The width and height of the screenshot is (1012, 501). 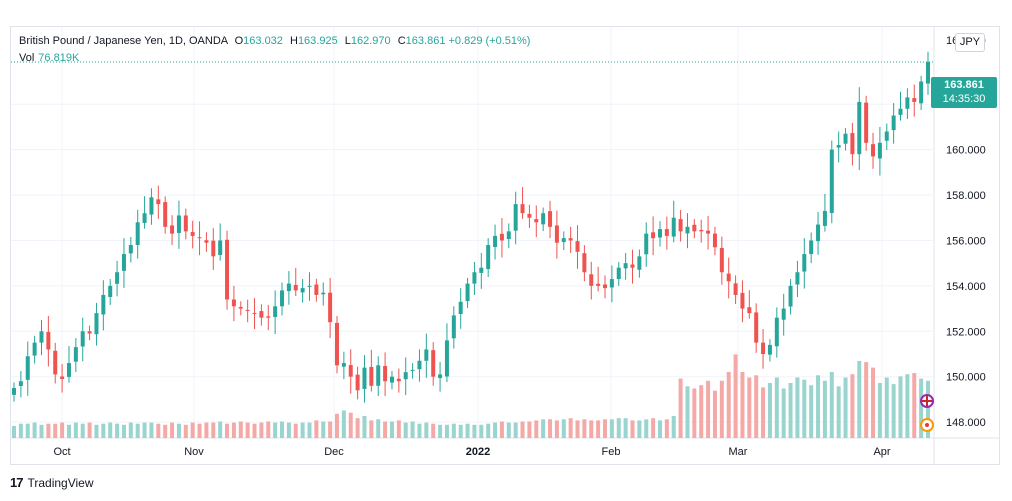 I want to click on high-value: 163.925, so click(x=317, y=41).